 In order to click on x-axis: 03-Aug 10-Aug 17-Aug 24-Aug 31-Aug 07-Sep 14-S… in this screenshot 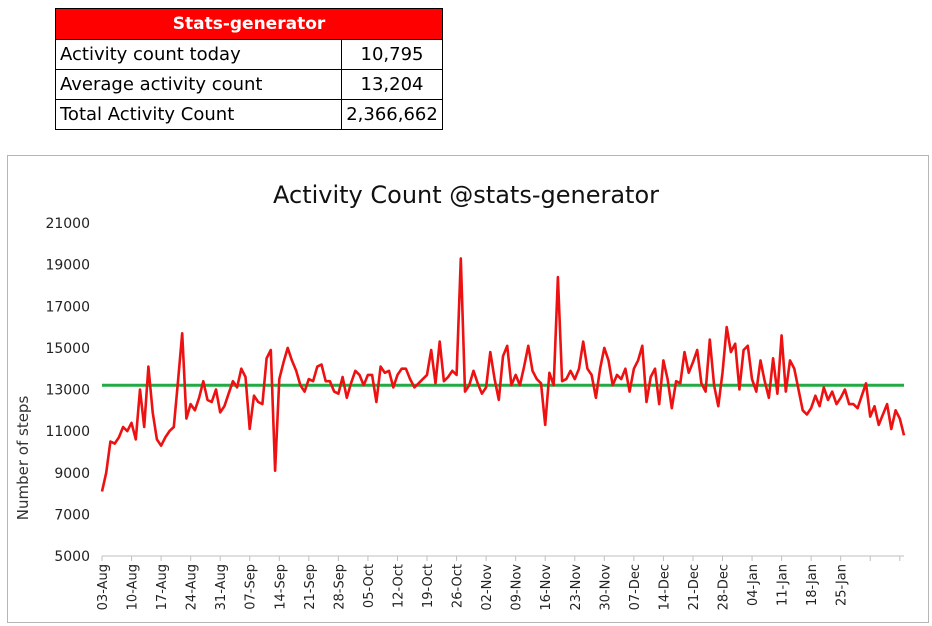, I will do `click(500, 583)`.